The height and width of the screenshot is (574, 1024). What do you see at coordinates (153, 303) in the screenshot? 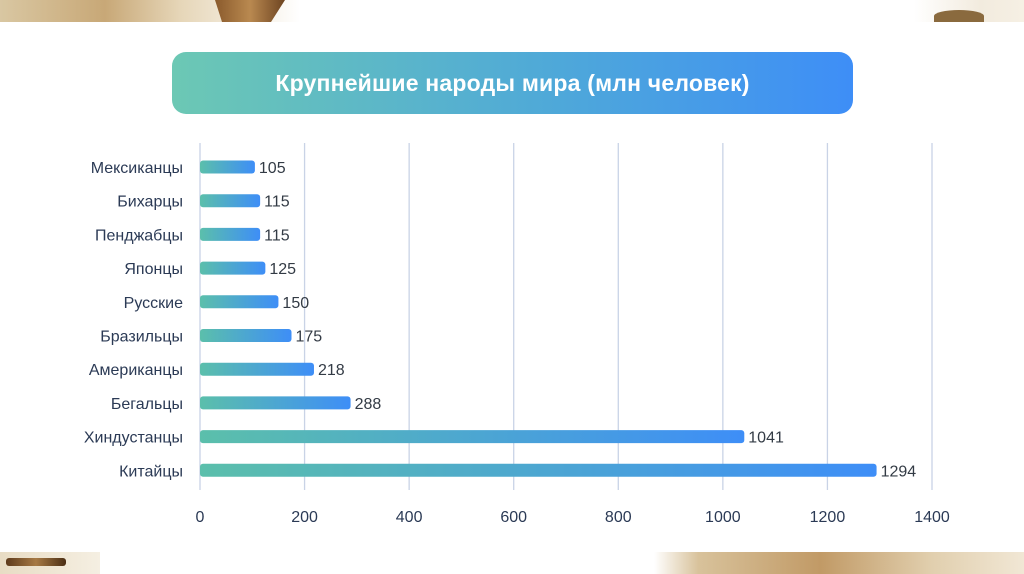
I see `category-label: Русские` at bounding box center [153, 303].